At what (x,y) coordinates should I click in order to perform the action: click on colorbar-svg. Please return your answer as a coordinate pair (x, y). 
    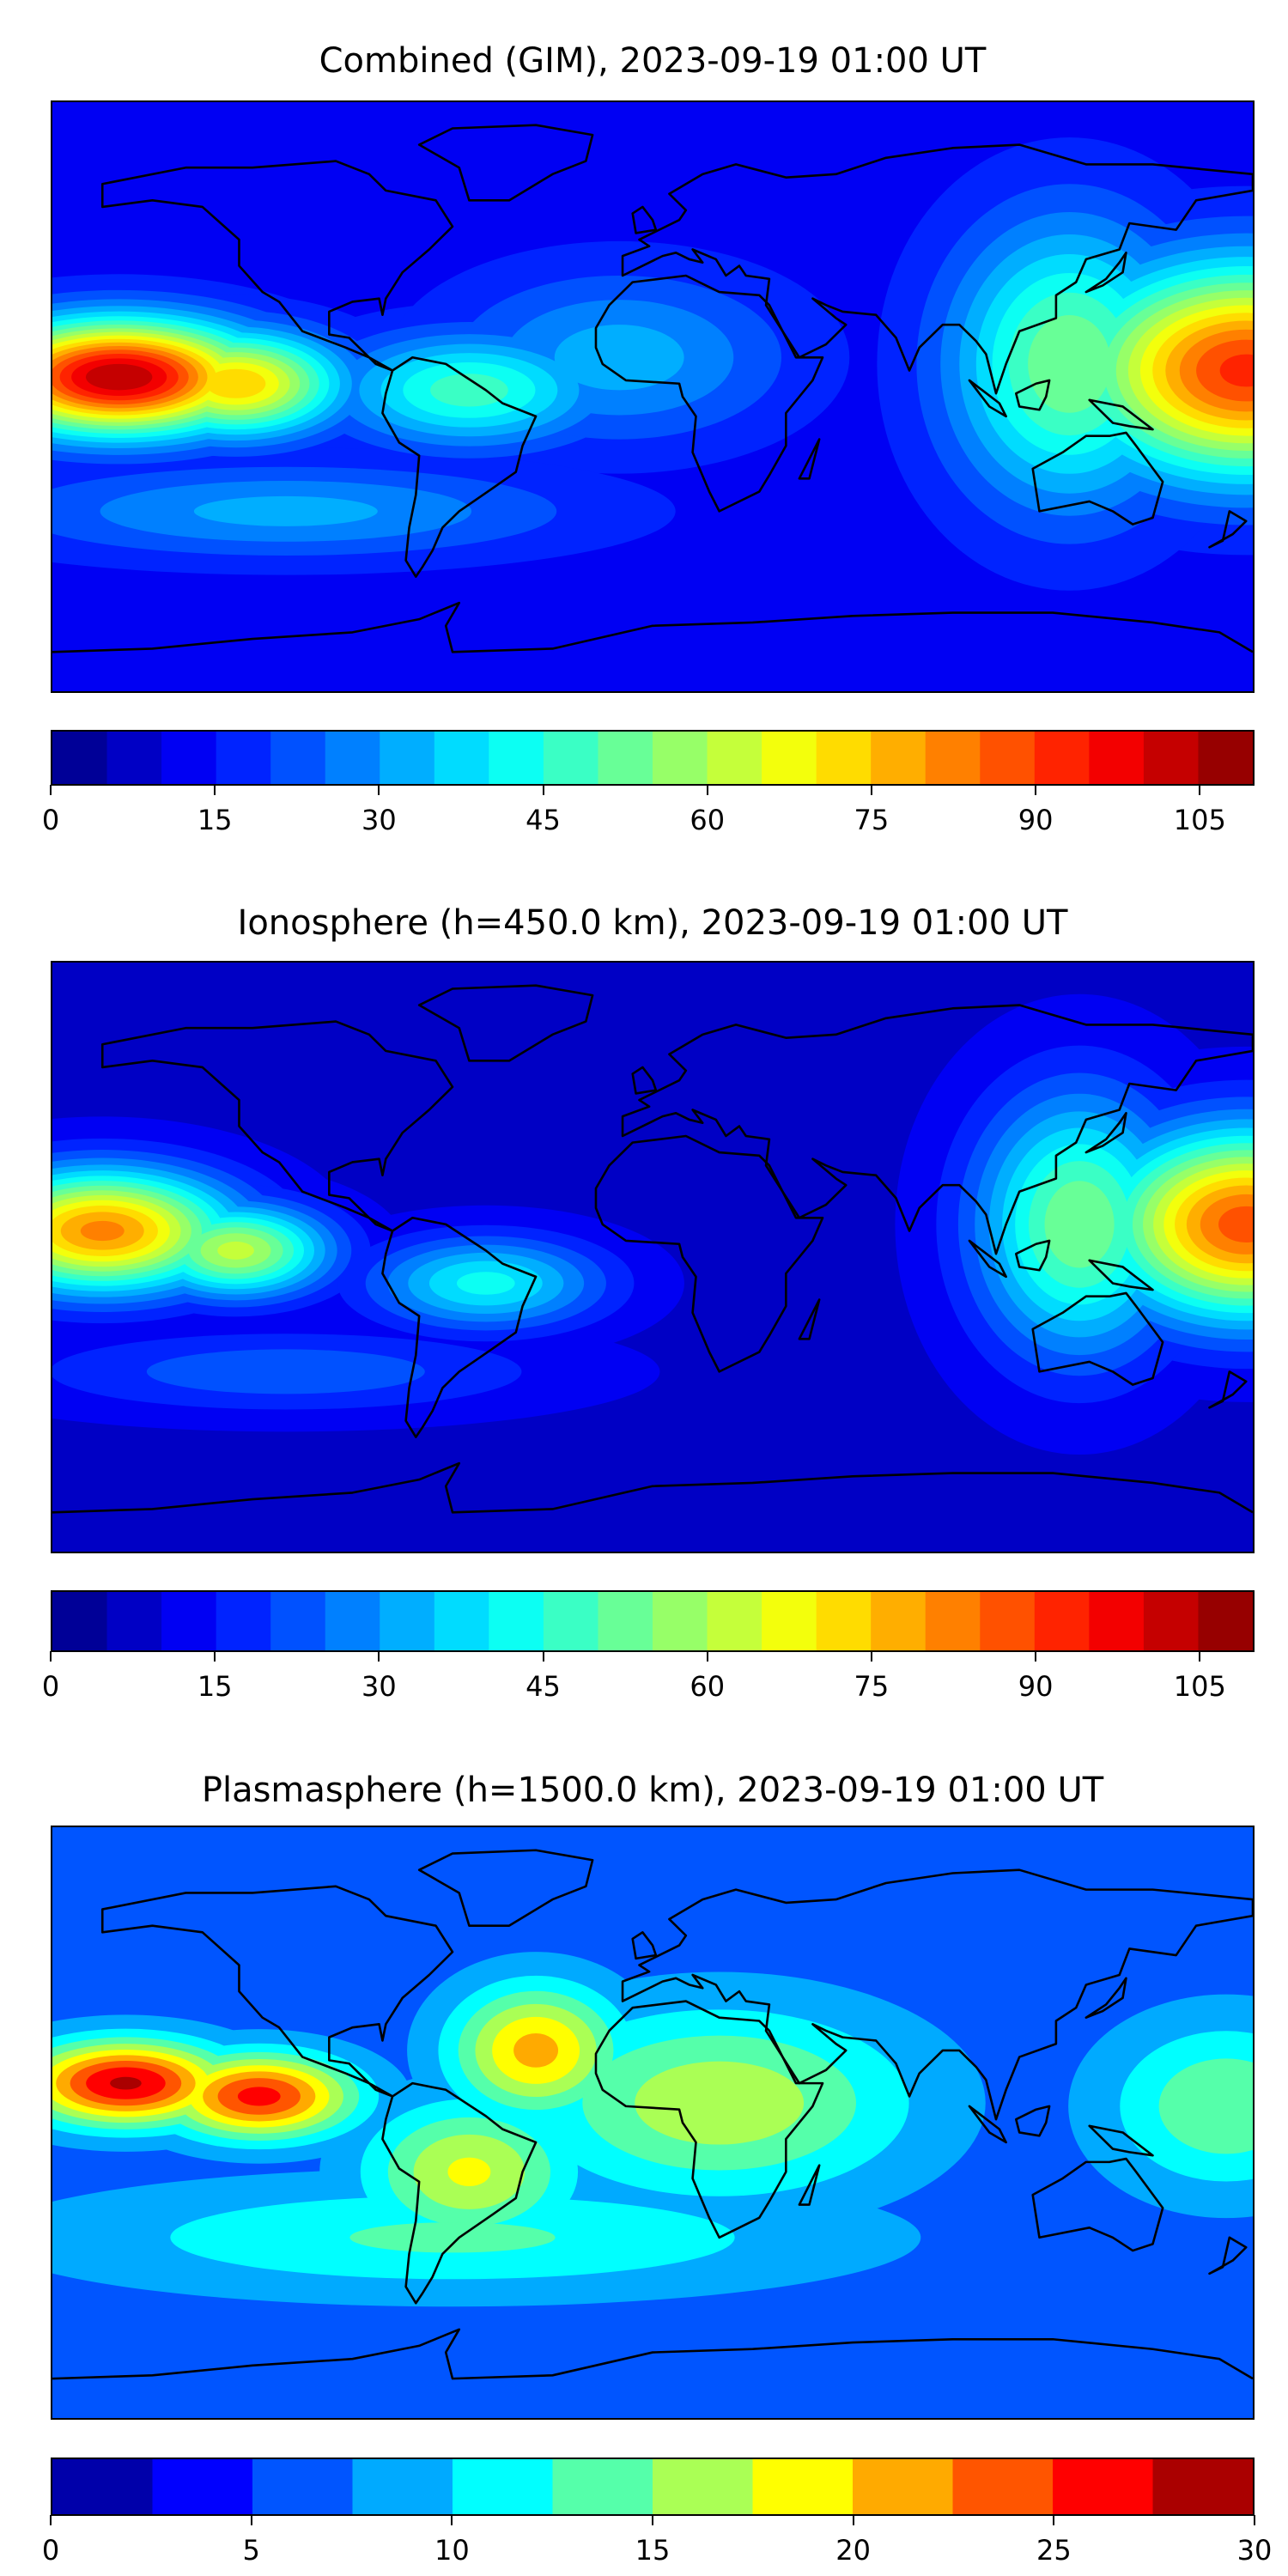
    Looking at the image, I should click on (652, 2486).